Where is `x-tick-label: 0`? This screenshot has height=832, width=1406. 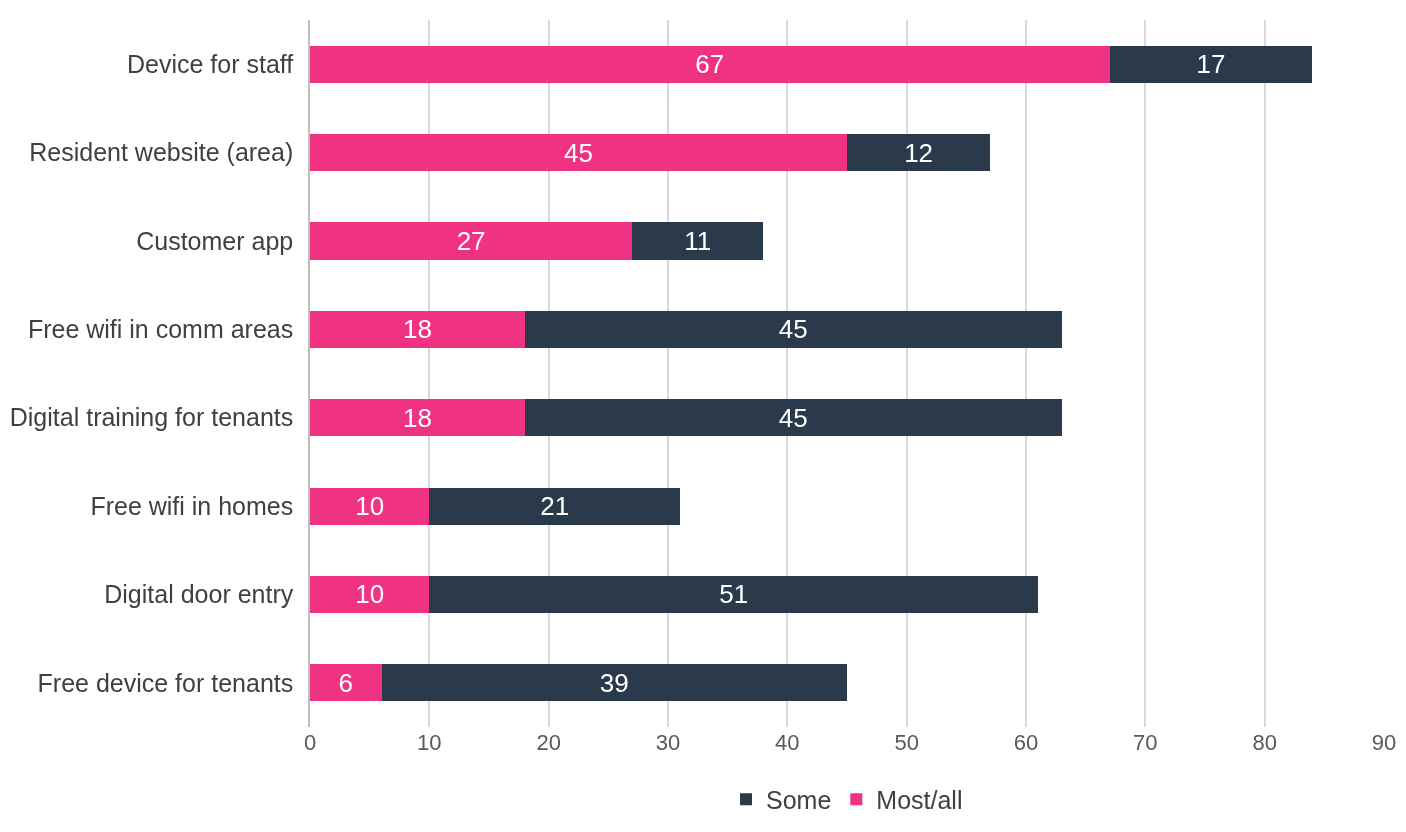
x-tick-label: 0 is located at coordinates (310, 742).